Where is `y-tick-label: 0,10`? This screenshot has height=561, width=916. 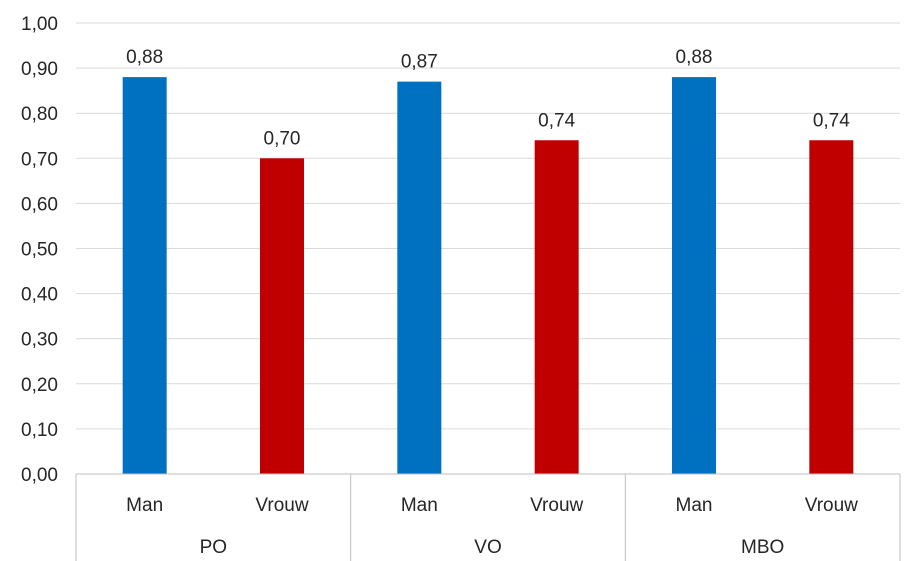 y-tick-label: 0,10 is located at coordinates (39, 430).